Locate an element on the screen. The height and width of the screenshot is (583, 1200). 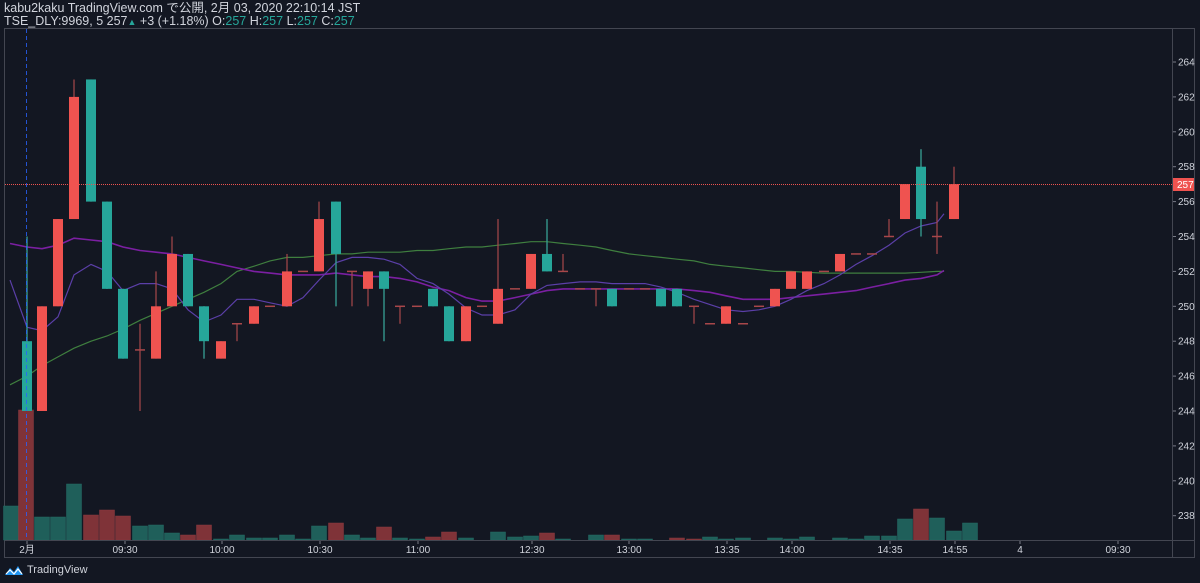
price-tick: 264 is located at coordinates (1186, 63).